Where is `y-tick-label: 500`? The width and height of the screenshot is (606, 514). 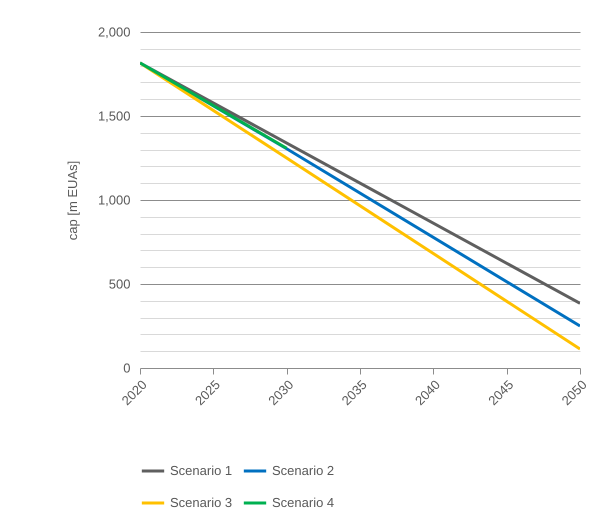
y-tick-label: 500 is located at coordinates (119, 284).